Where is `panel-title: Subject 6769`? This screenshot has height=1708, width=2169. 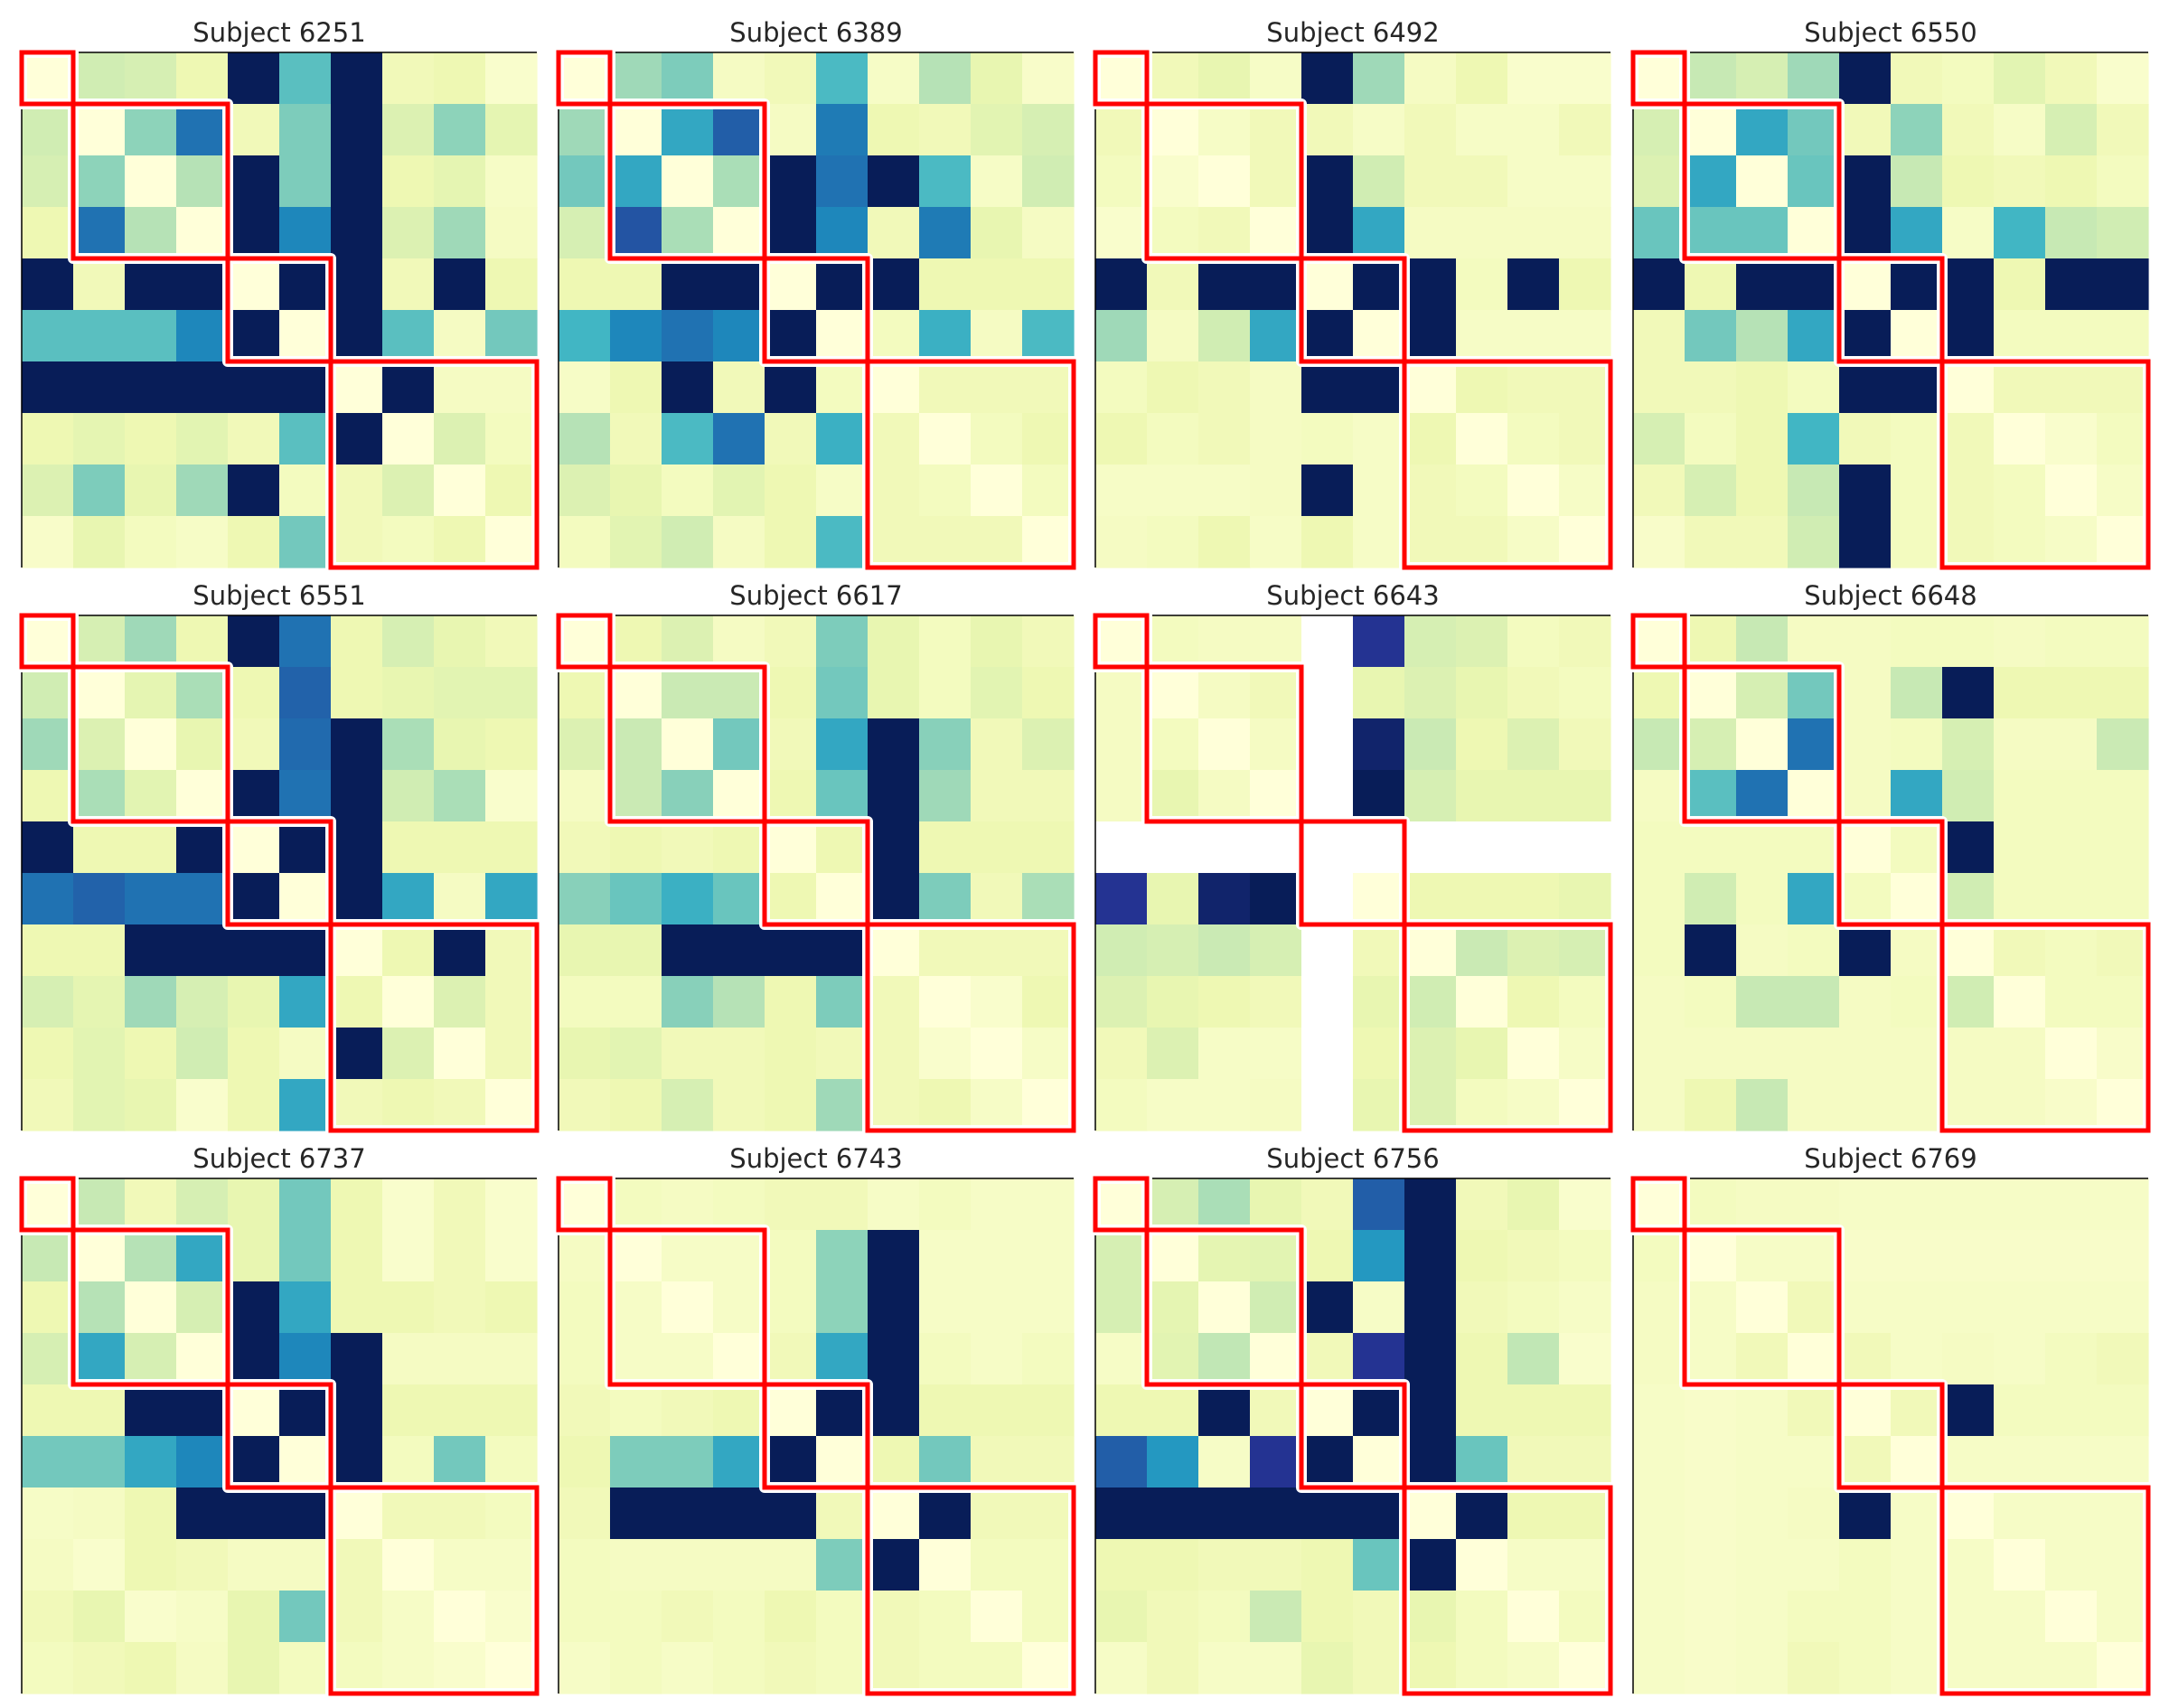
panel-title: Subject 6769 is located at coordinates (1891, 1158).